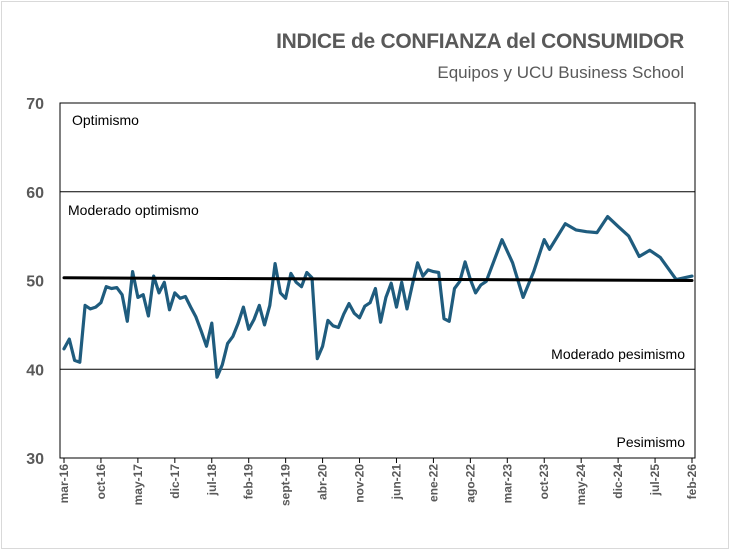  What do you see at coordinates (175, 481) in the screenshot?
I see `x-tick-label: dic-17` at bounding box center [175, 481].